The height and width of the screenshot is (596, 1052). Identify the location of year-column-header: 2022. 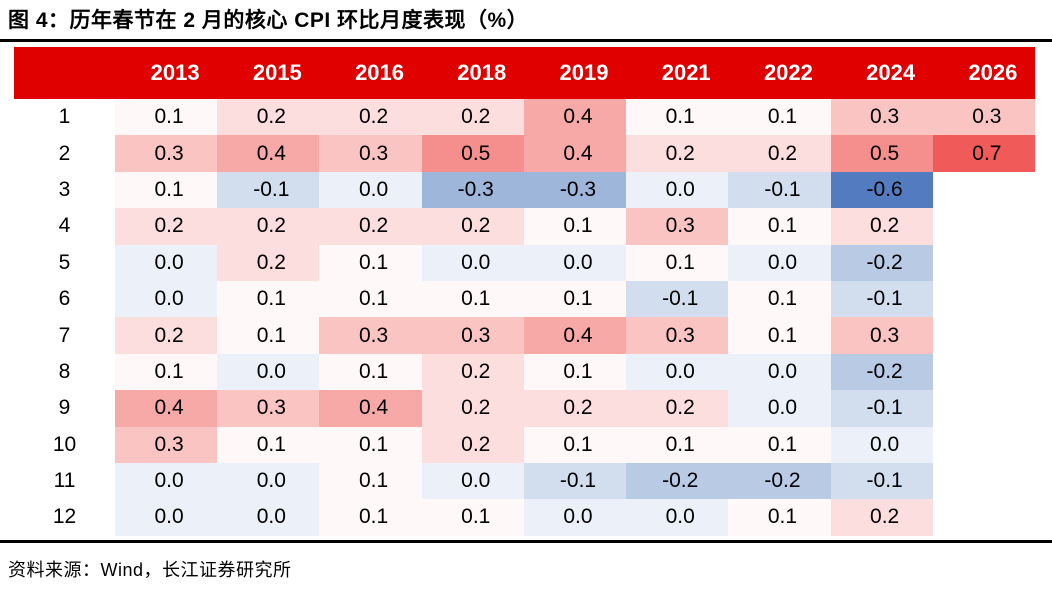
(779, 73).